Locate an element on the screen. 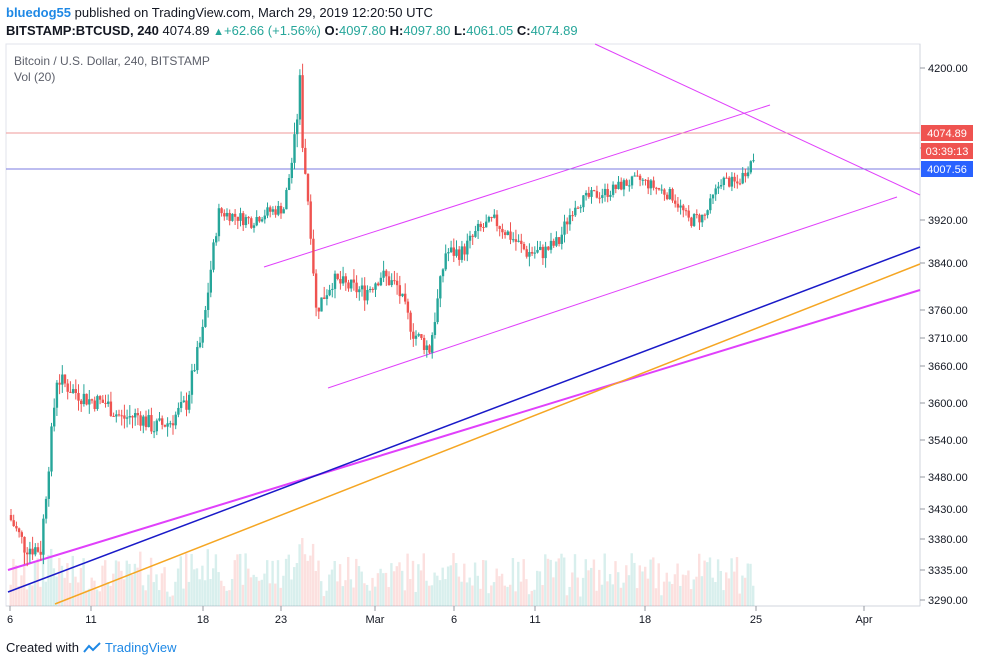  high-value: 4097.80 is located at coordinates (427, 30).